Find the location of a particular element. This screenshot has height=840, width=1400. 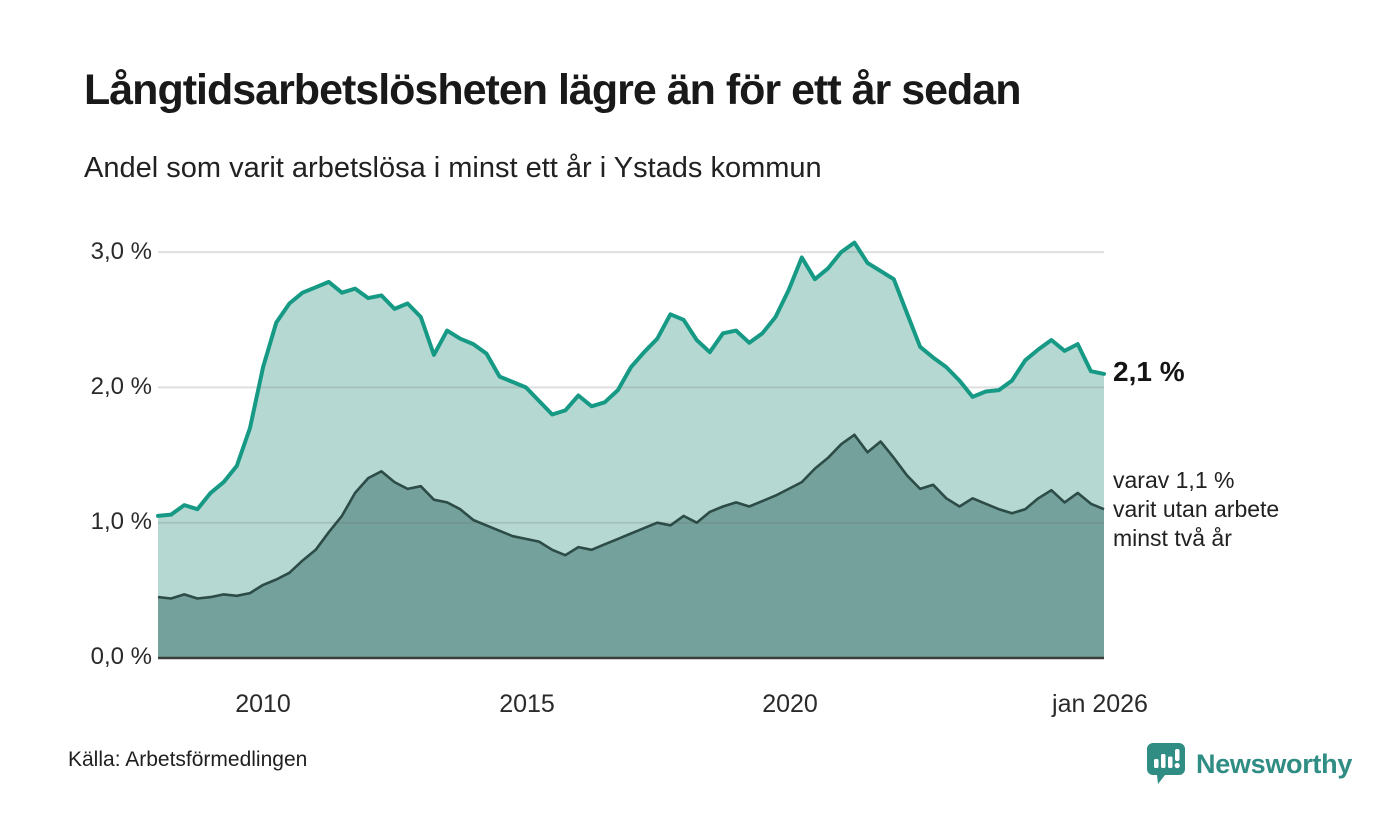

y-axis-tick-2: 2,0 % is located at coordinates (121, 386).